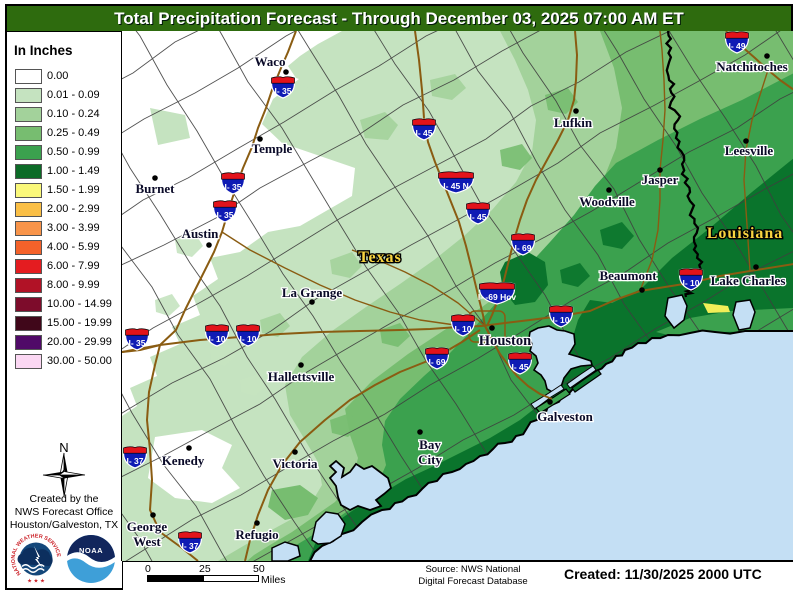 The height and width of the screenshot is (595, 800). I want to click on svg-text: Texas, so click(380, 257).